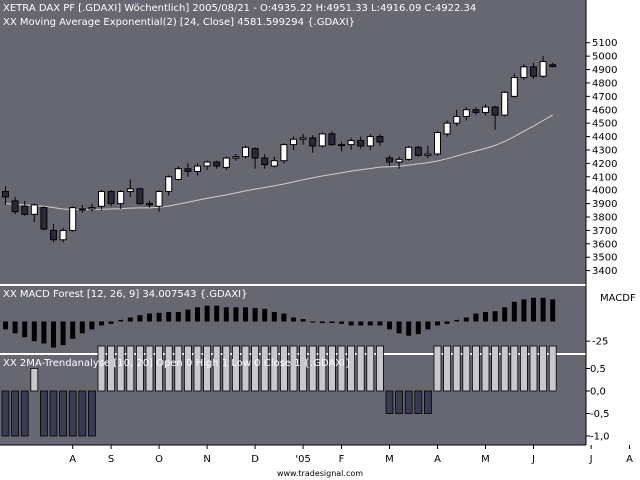 The image size is (640, 480). What do you see at coordinates (111, 459) in the screenshot?
I see `x-tick-label: S` at bounding box center [111, 459].